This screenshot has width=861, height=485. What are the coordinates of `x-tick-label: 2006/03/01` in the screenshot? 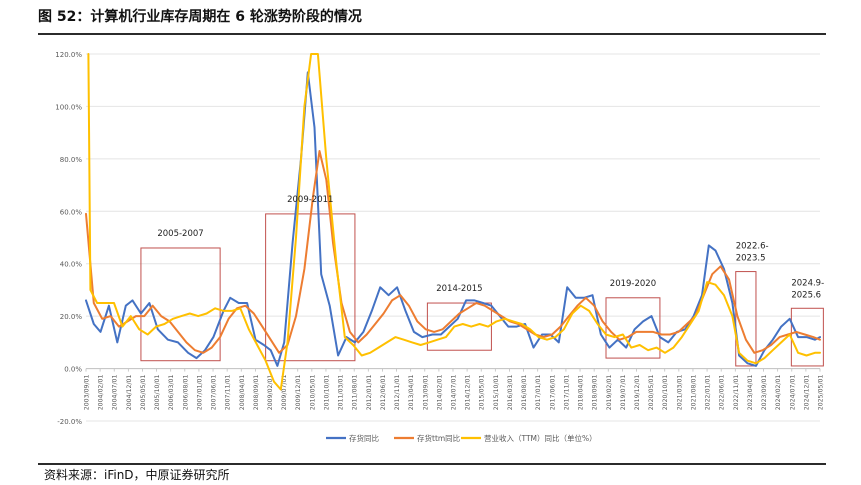 It's located at (171, 393).